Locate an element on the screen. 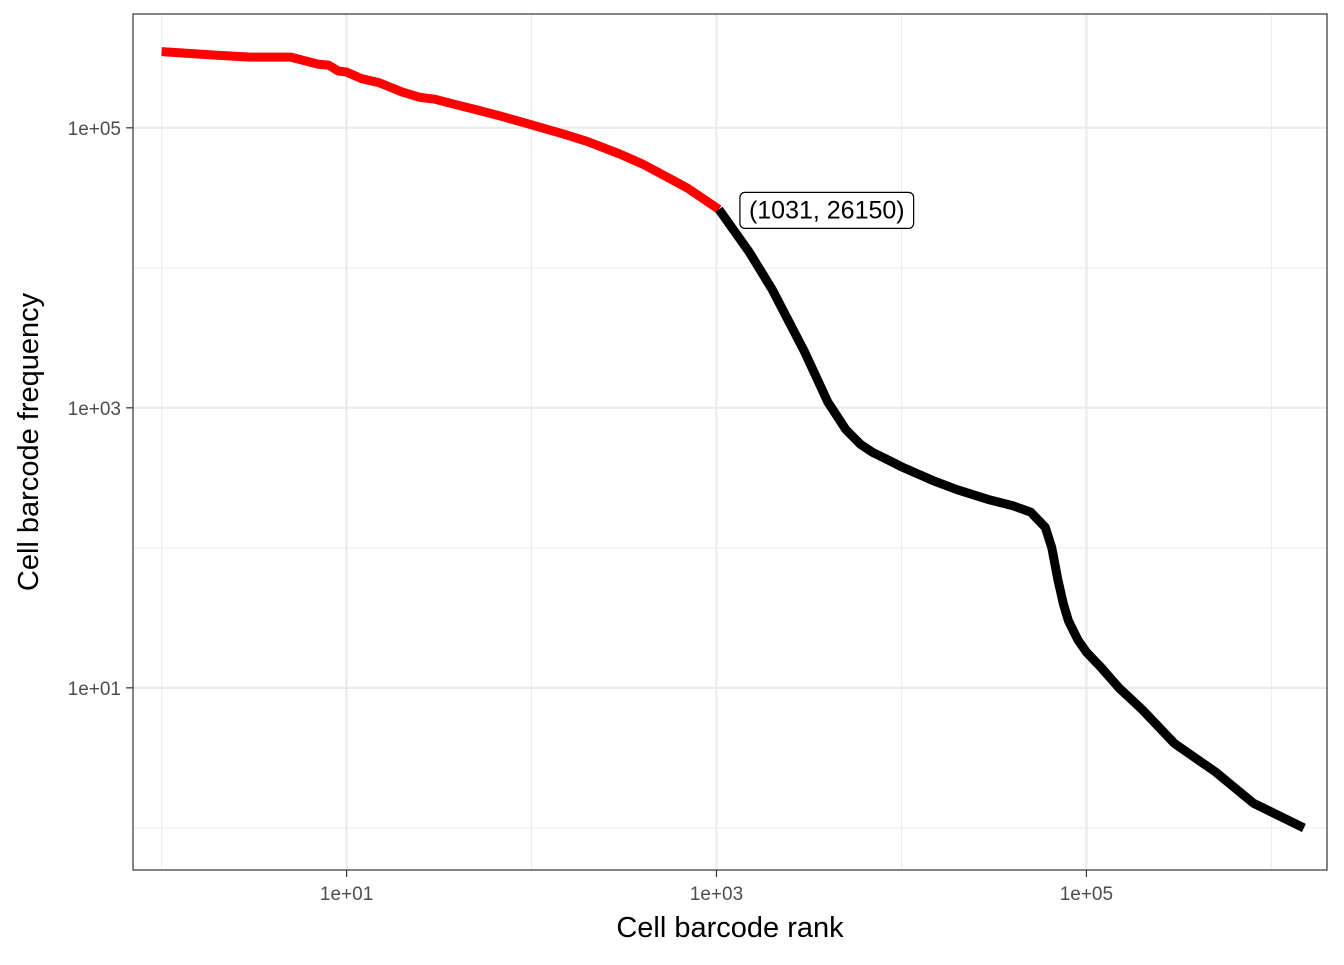 The height and width of the screenshot is (965, 1344). x-axis-ticks: 1e+01 1e+03 1e+05 is located at coordinates (716, 887).